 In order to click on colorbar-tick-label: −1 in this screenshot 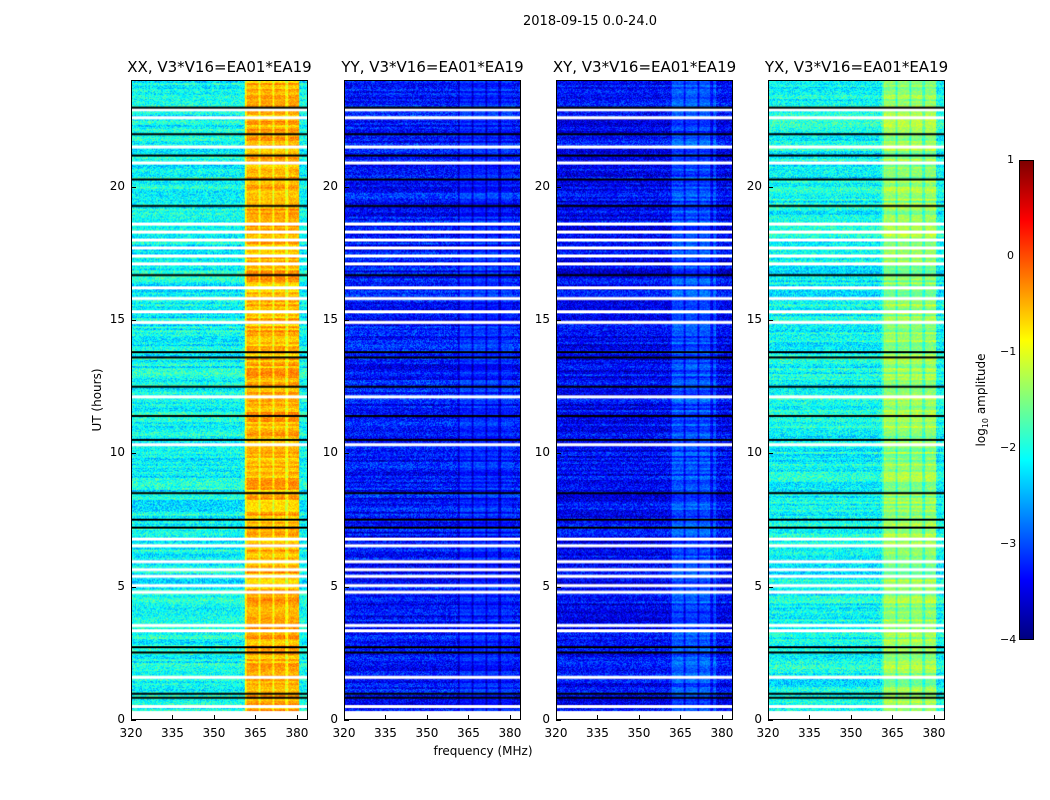, I will do `click(1008, 351)`.